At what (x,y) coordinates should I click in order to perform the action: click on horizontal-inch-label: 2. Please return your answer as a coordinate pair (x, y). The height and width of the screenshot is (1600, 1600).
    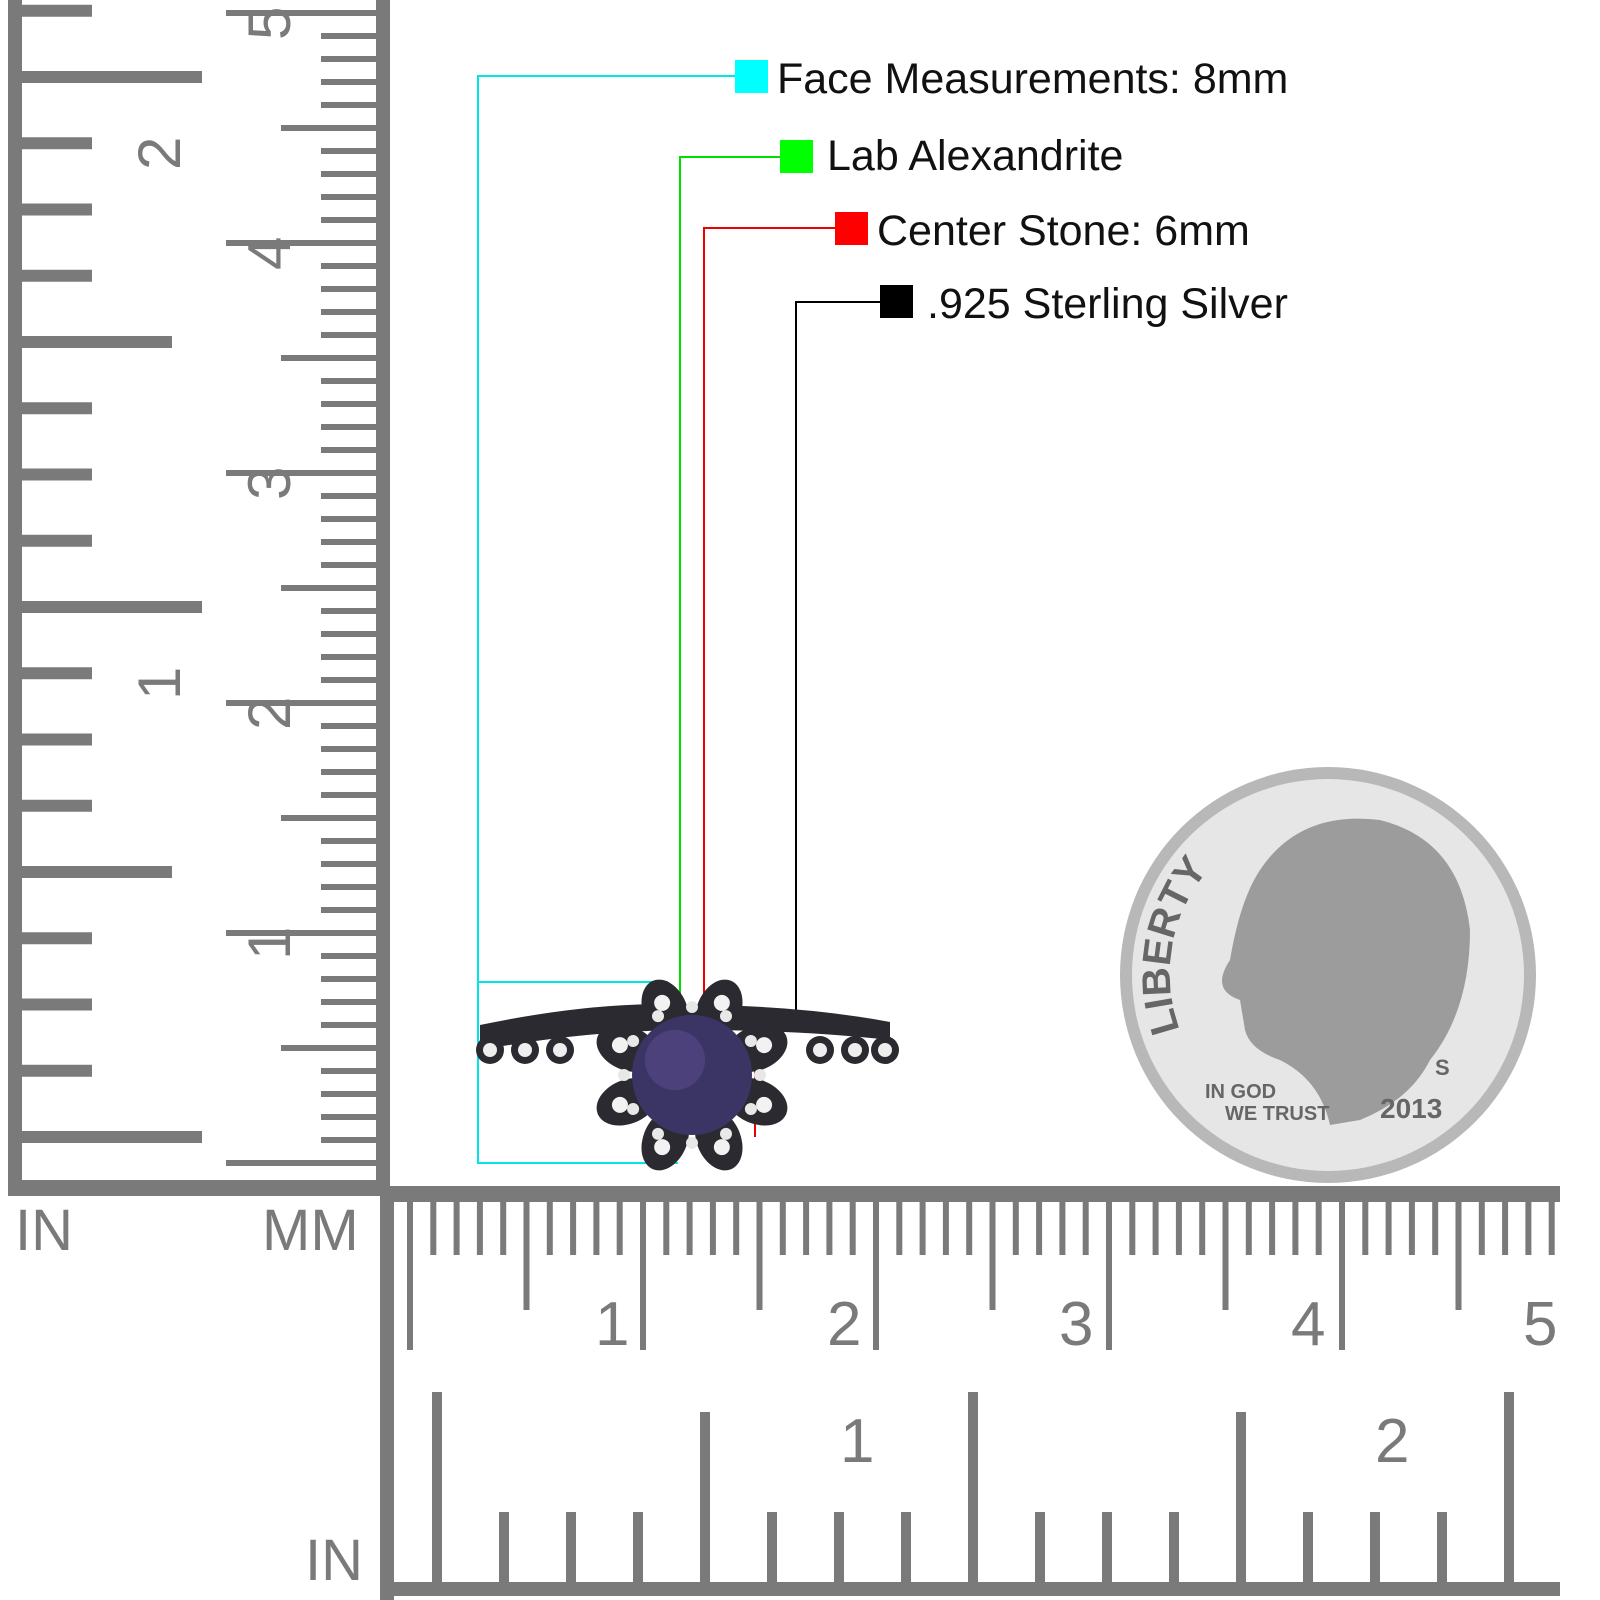
    Looking at the image, I should click on (1392, 1441).